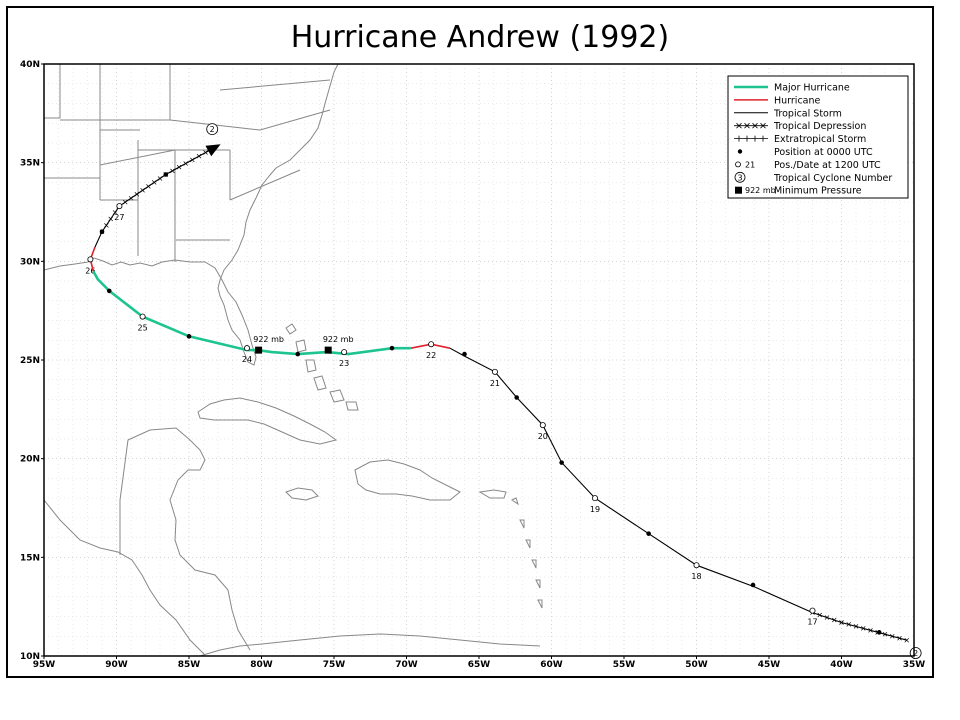  I want to click on legend-label: Position at 0000 UTC, so click(823, 152).